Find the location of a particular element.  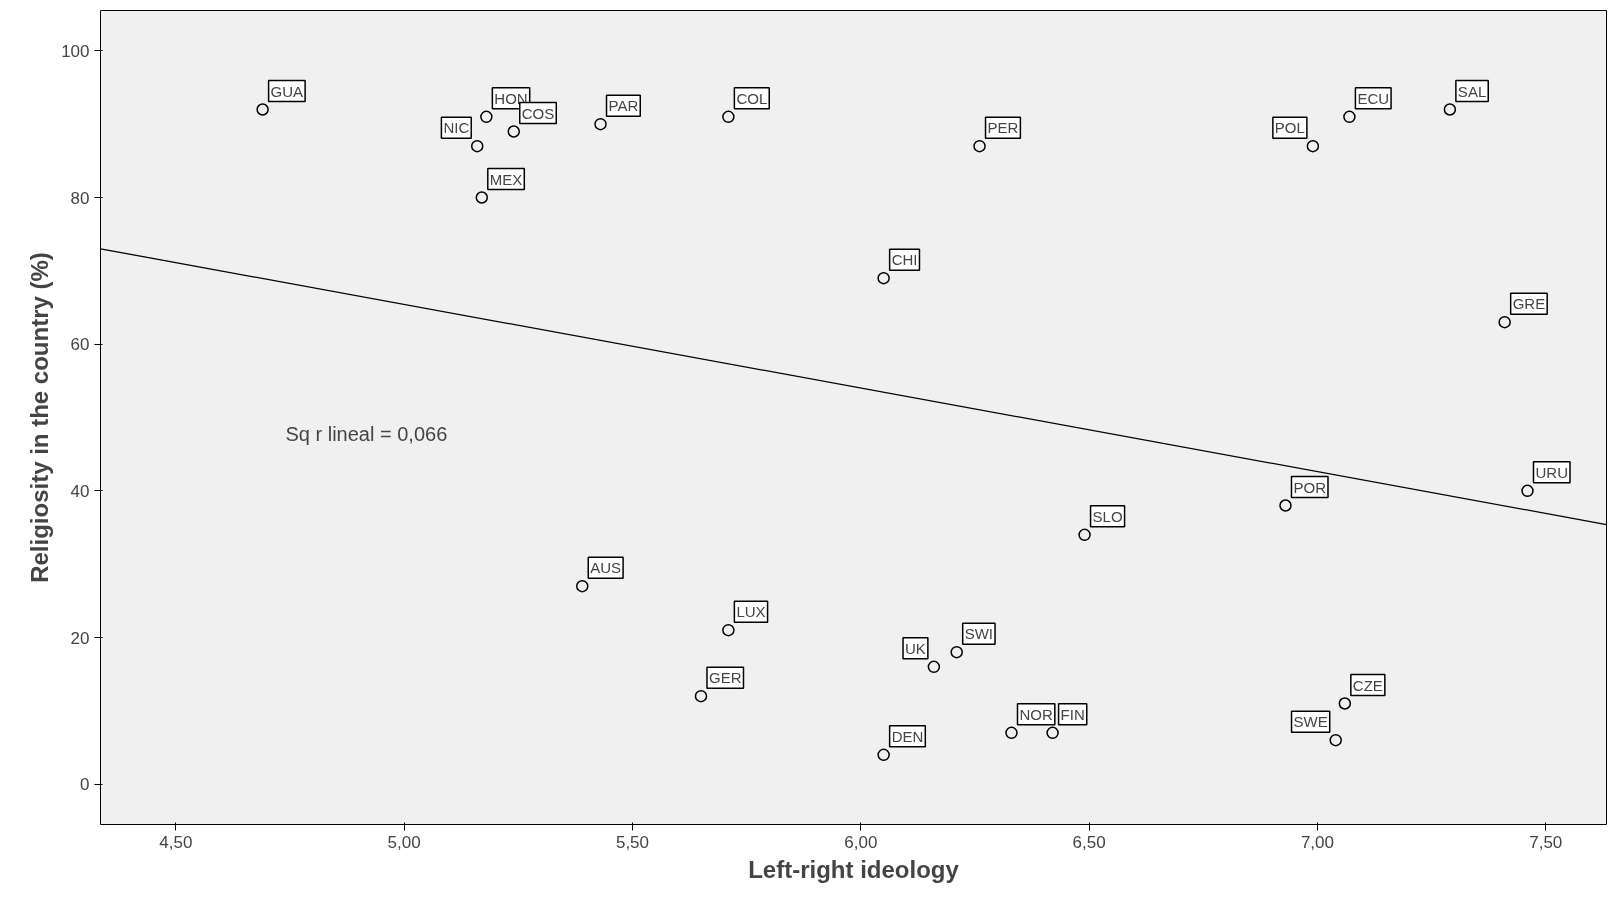

annotation: NOR is located at coordinates (1036, 714).